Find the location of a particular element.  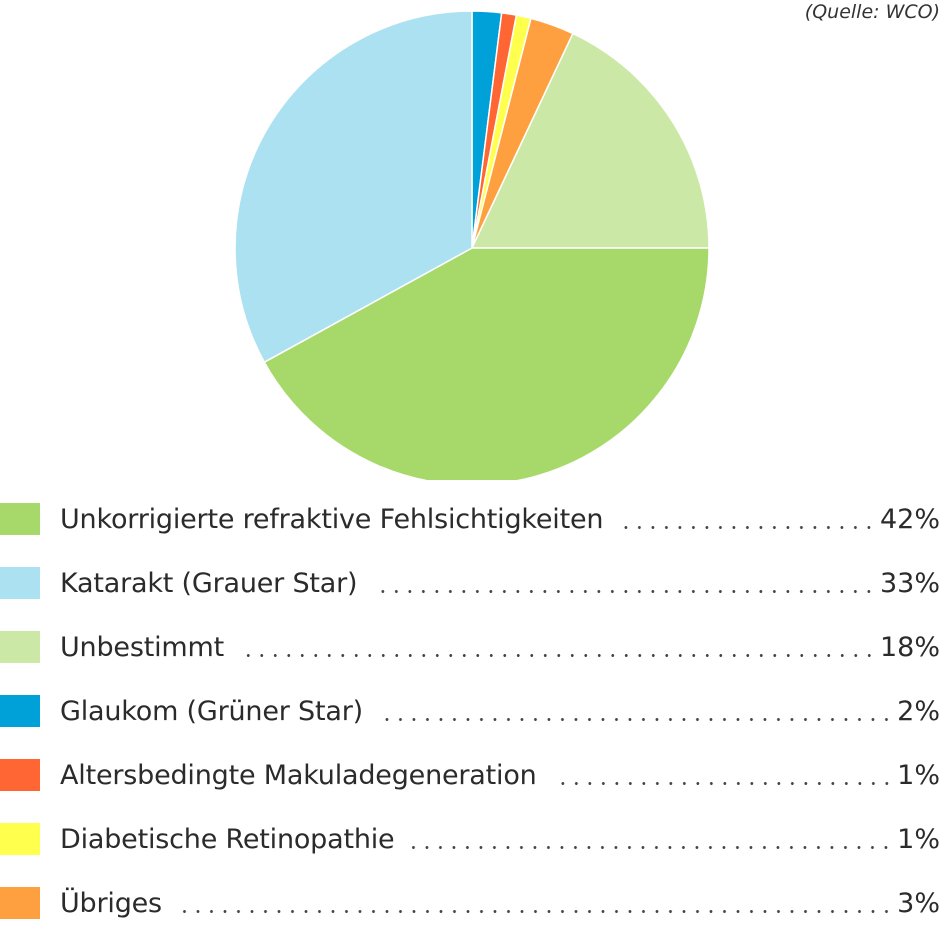

legend-item: Übriges 3% is located at coordinates (470, 903).